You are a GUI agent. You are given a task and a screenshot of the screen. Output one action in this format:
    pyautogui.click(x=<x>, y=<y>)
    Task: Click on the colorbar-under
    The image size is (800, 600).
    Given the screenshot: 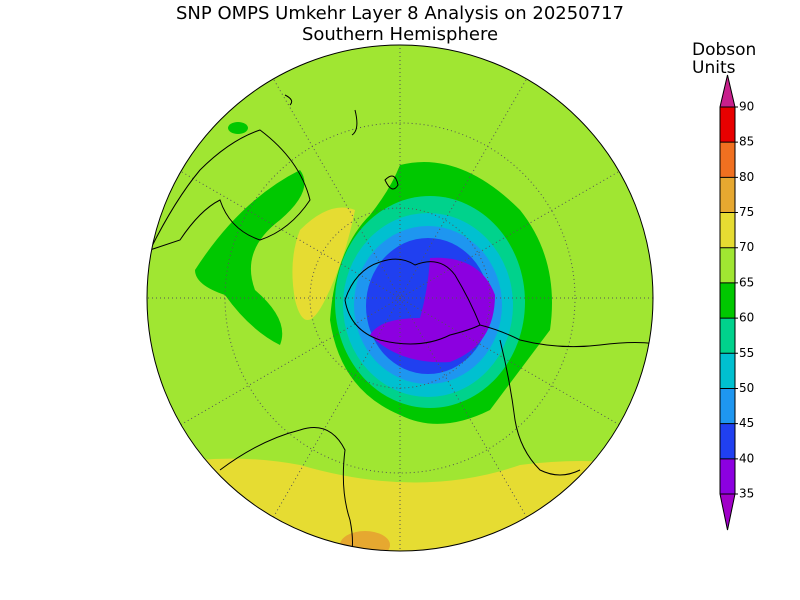 What is the action you would take?
    pyautogui.click(x=727, y=512)
    